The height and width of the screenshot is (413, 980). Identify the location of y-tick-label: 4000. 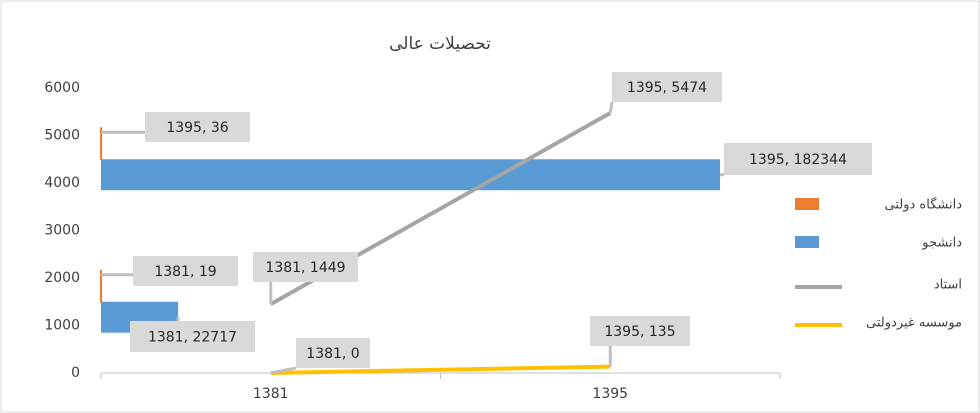
(62, 183).